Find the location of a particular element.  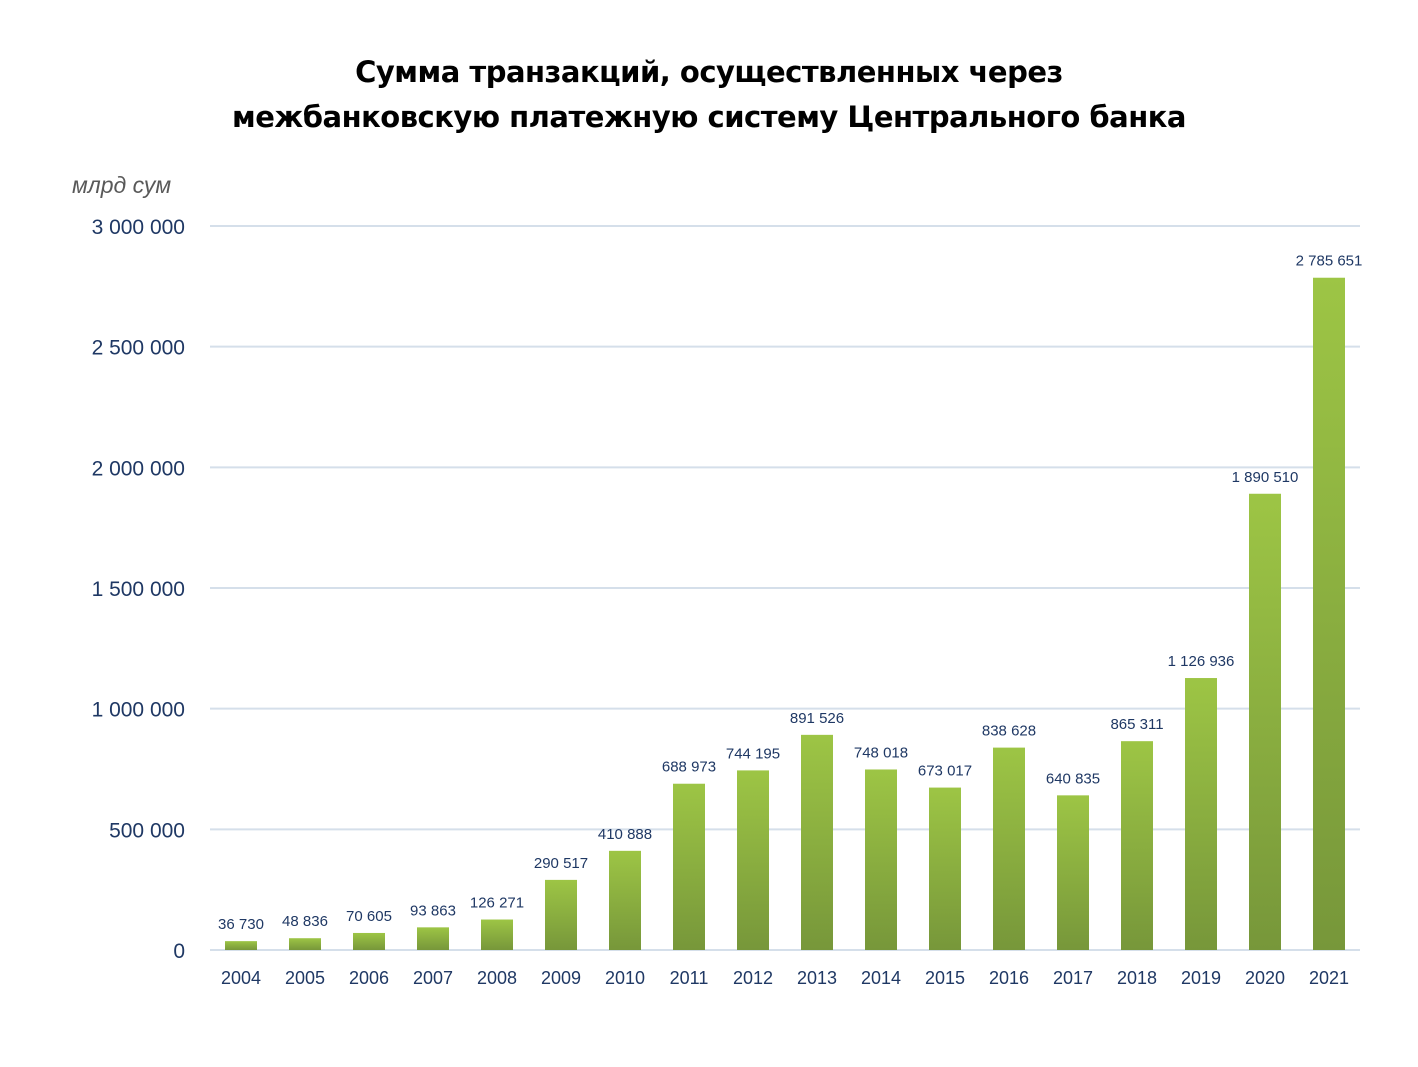

data-label: 891 526 is located at coordinates (817, 718).